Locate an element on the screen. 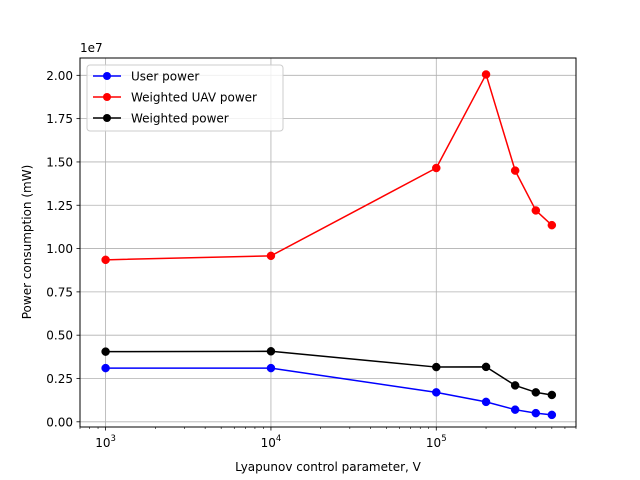  legend-label: Weighted power is located at coordinates (180, 119).